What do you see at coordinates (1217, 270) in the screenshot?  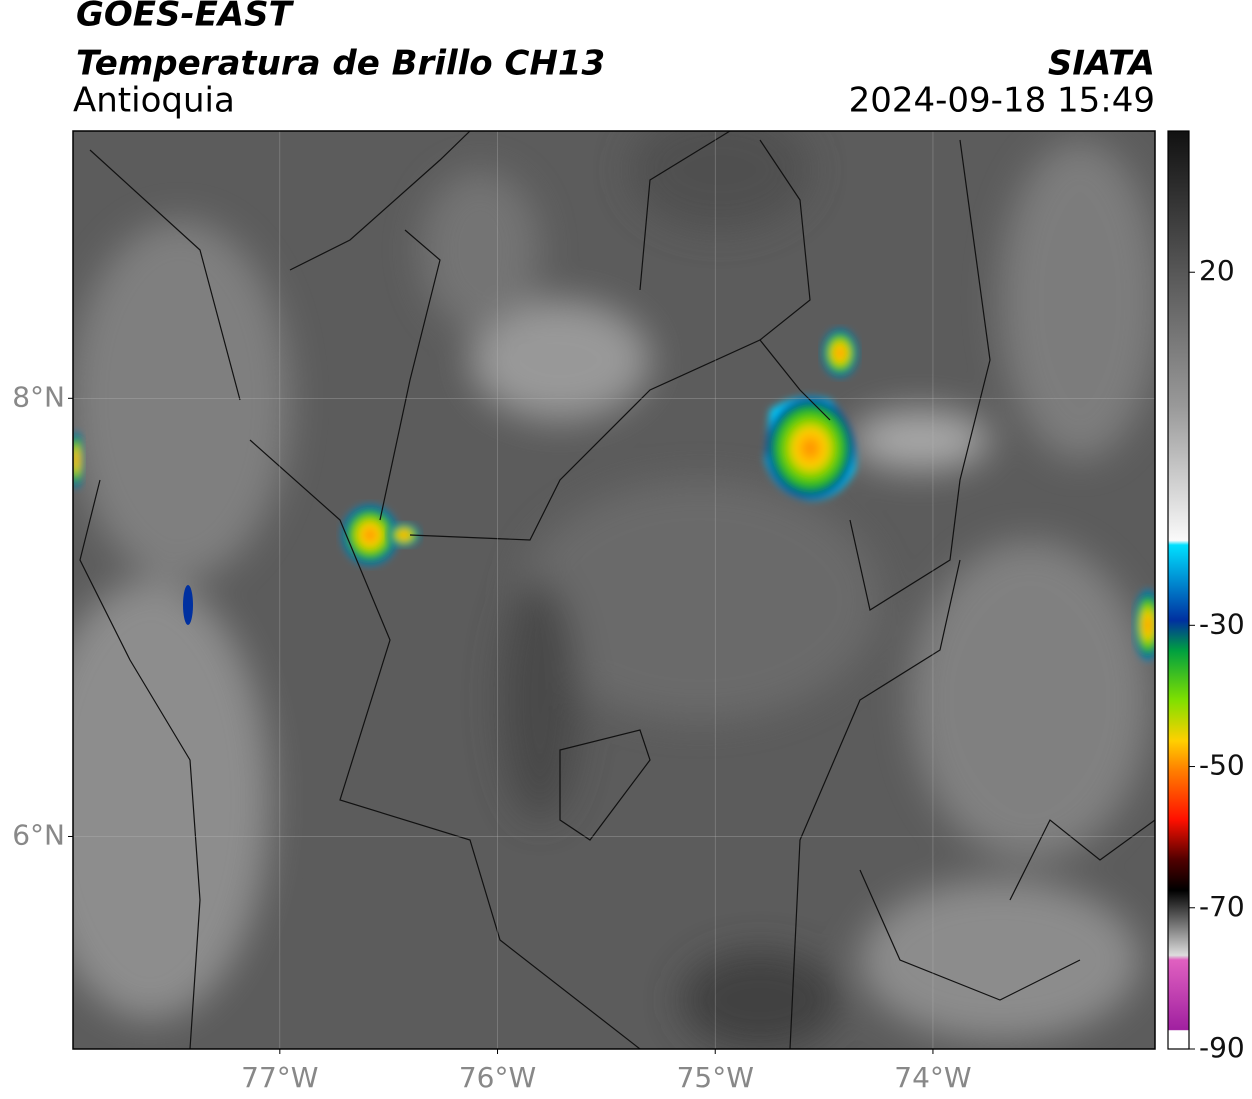 I see `colorbar-tick-label: 20` at bounding box center [1217, 270].